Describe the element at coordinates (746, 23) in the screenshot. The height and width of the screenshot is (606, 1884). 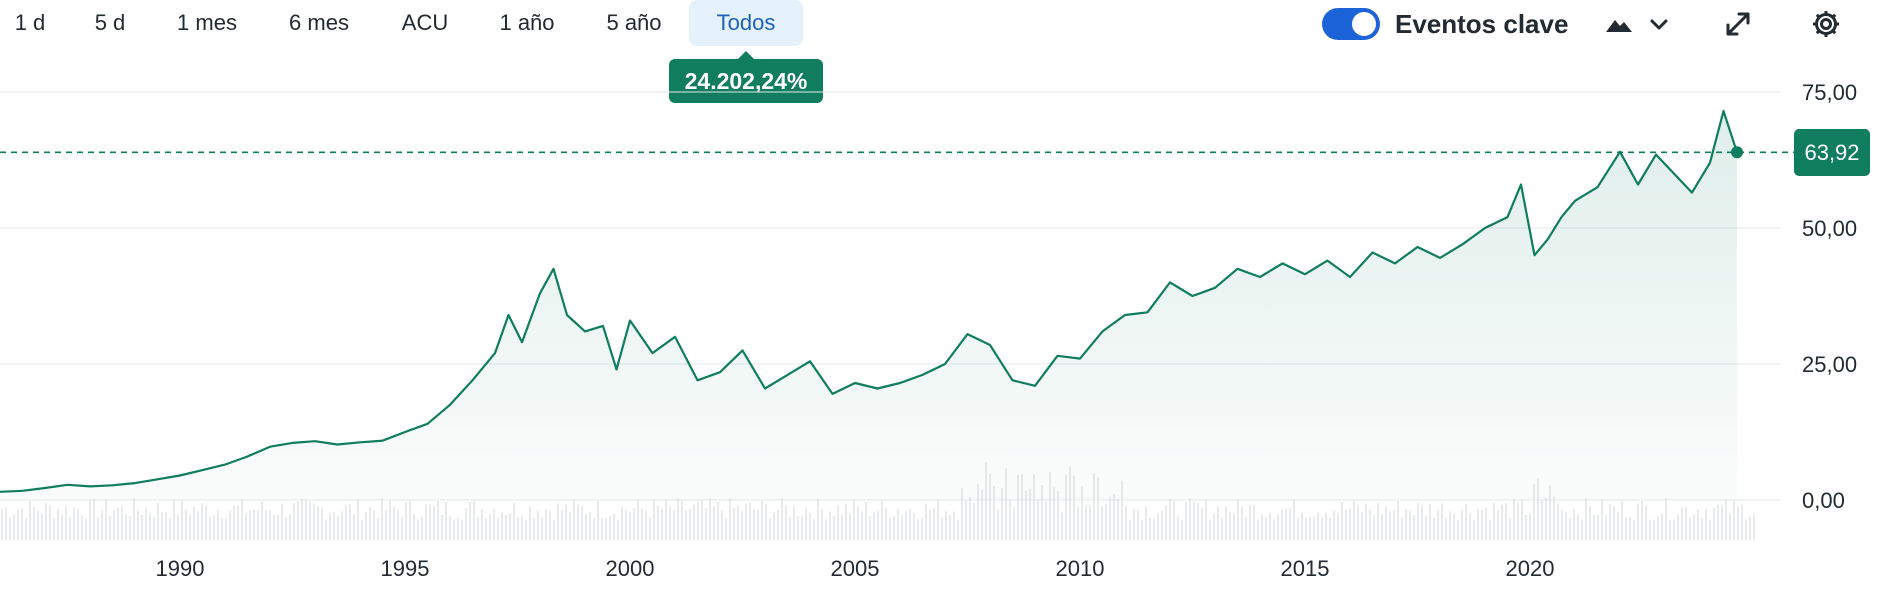
I see `range-todos-button: Todos` at that location.